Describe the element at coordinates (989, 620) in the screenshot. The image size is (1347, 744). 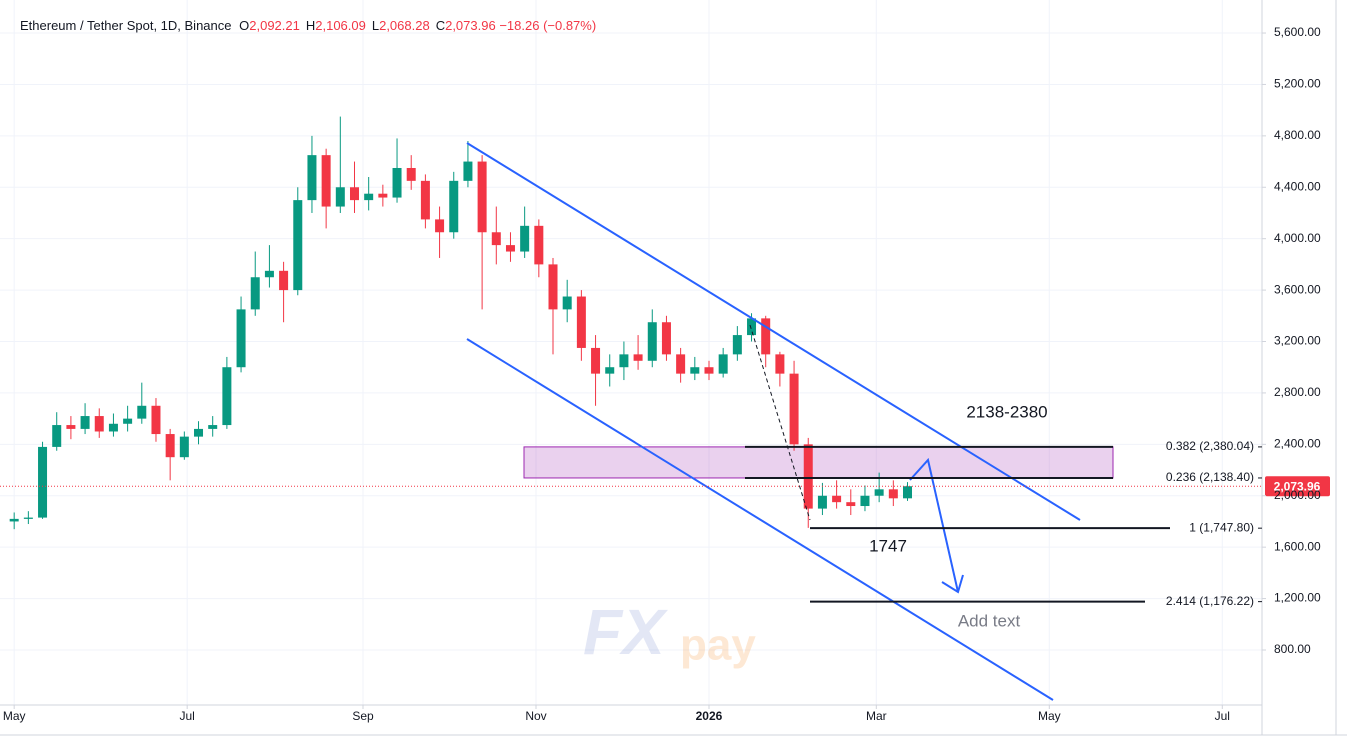
I see `annotation: Add text` at that location.